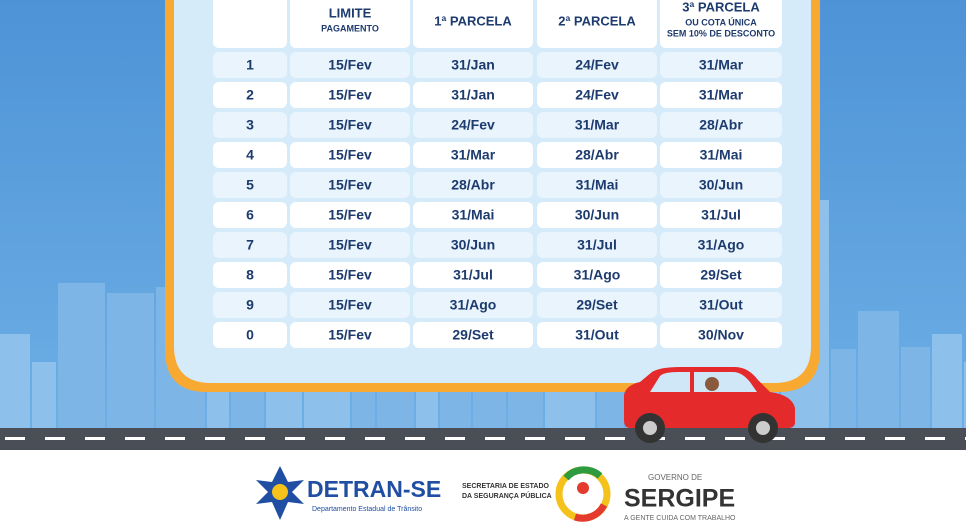  What do you see at coordinates (679, 499) in the screenshot?
I see `governo-name: SERGIPE` at bounding box center [679, 499].